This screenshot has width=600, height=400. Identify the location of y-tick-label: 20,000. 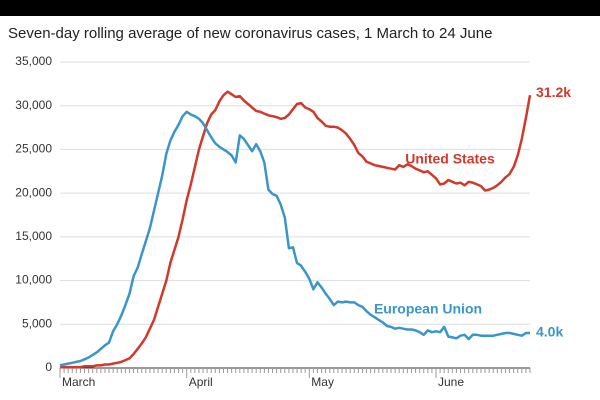
(33, 192).